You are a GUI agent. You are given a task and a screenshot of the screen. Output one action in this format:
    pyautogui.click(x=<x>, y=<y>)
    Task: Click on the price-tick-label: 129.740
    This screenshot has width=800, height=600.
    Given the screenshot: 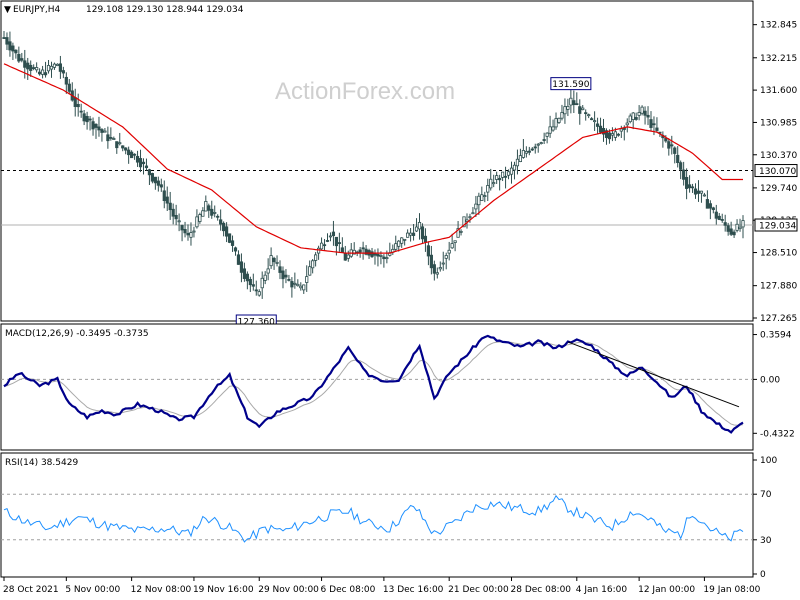 What is the action you would take?
    pyautogui.click(x=778, y=189)
    